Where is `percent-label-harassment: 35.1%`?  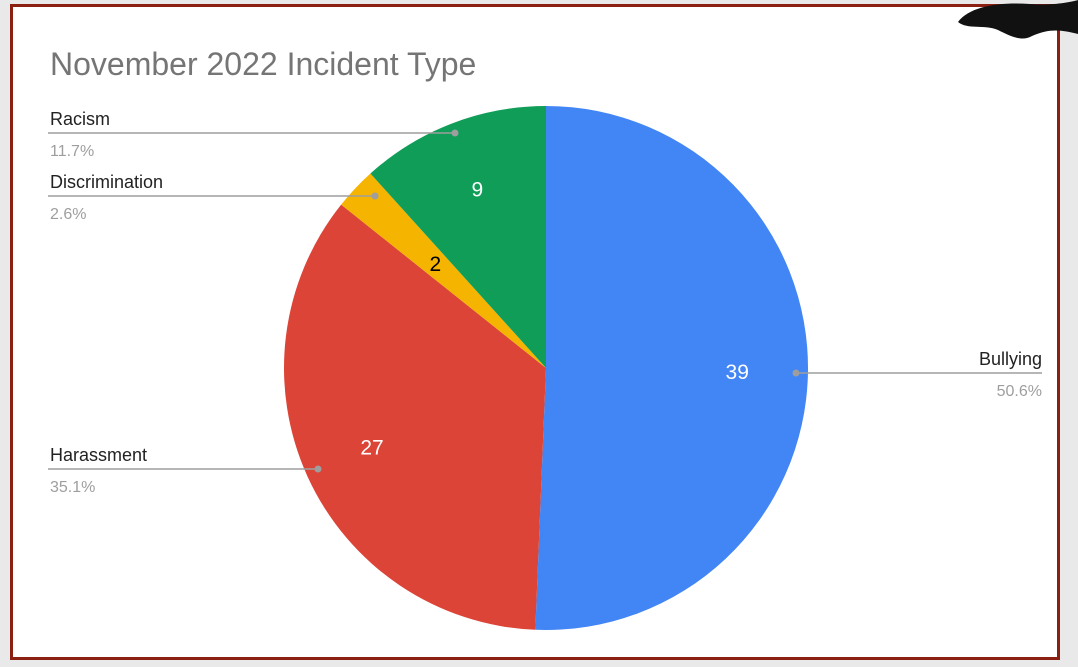 percent-label-harassment: 35.1% is located at coordinates (72, 487).